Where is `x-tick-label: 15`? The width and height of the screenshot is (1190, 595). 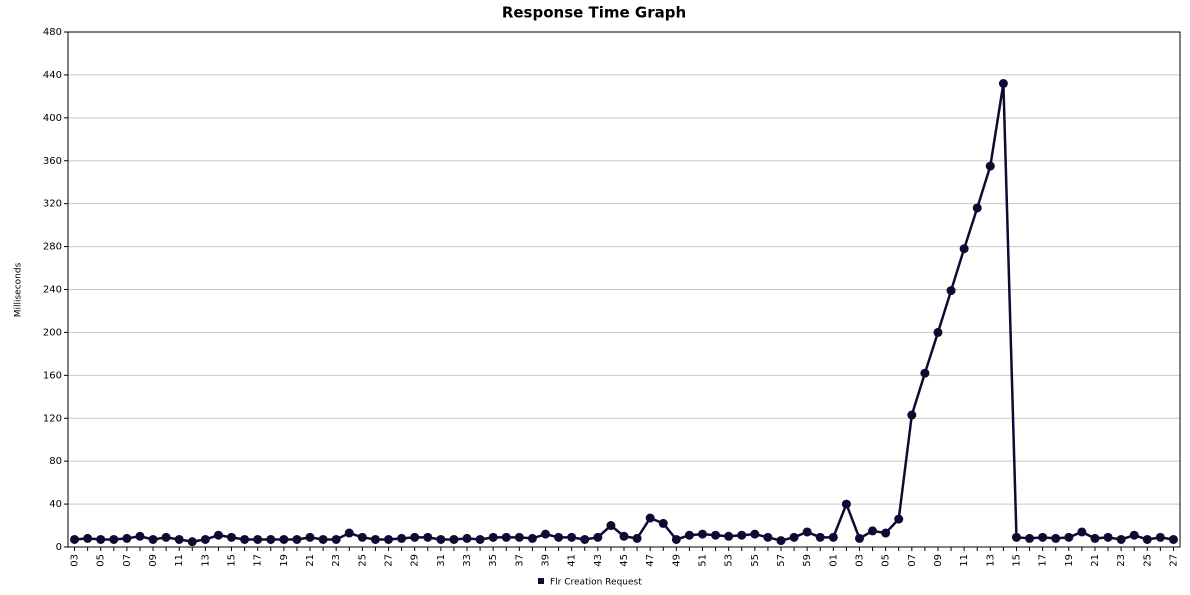
x-tick-label: 15 is located at coordinates (1016, 560).